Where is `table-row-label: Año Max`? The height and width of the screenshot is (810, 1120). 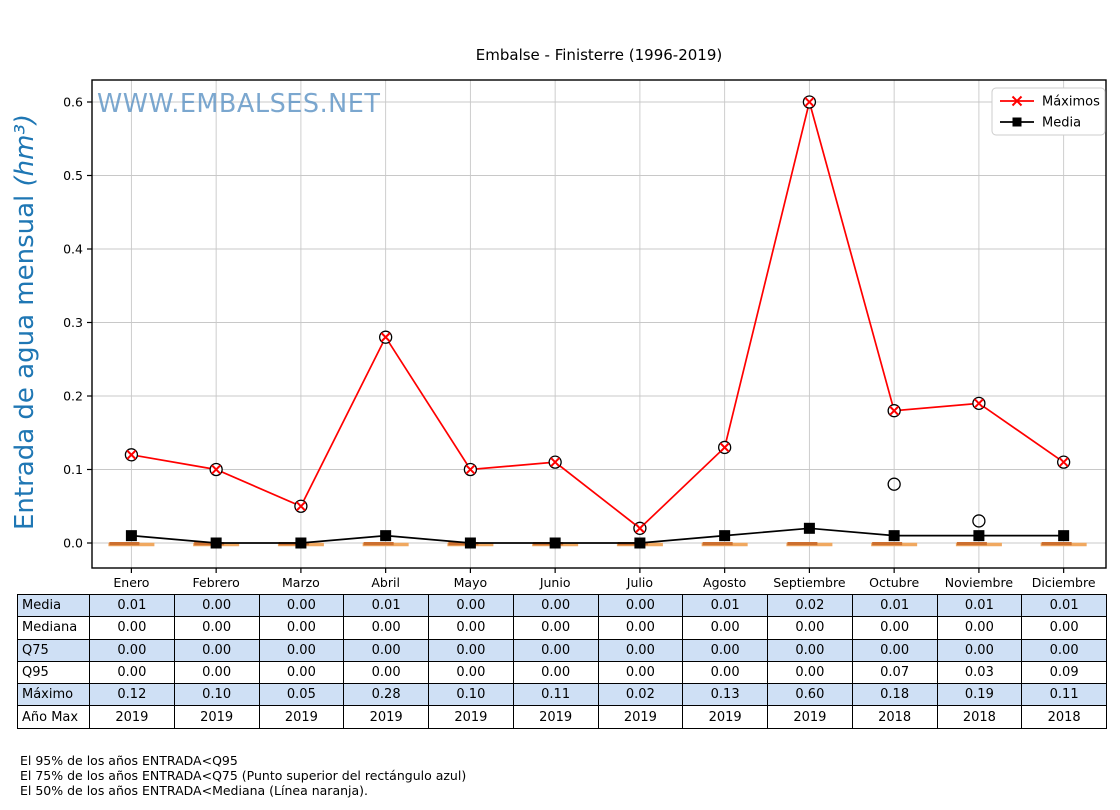 table-row-label: Año Max is located at coordinates (53, 717).